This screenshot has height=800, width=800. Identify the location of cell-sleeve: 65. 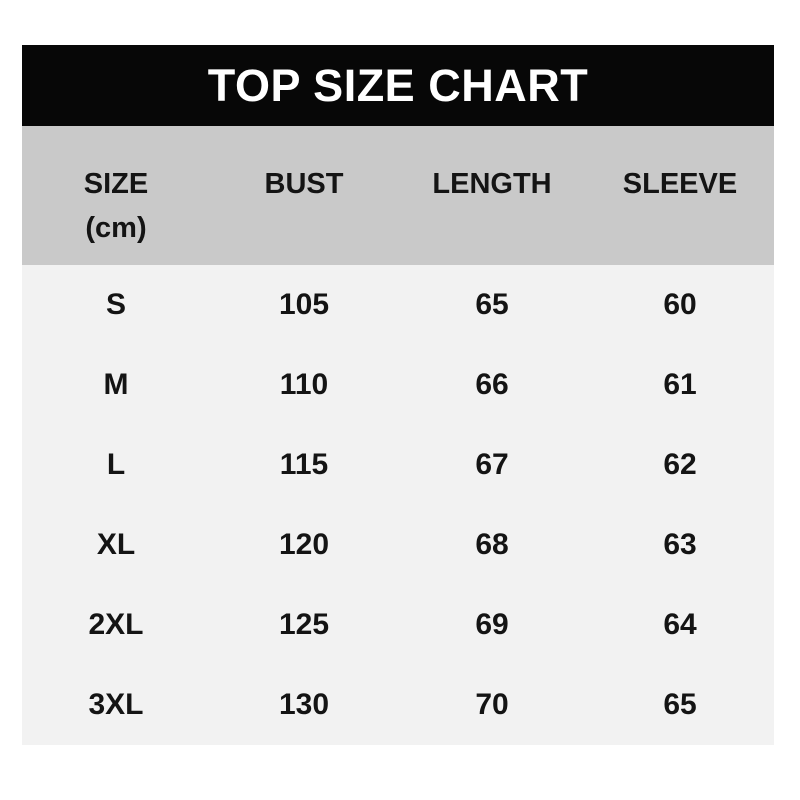
(680, 704).